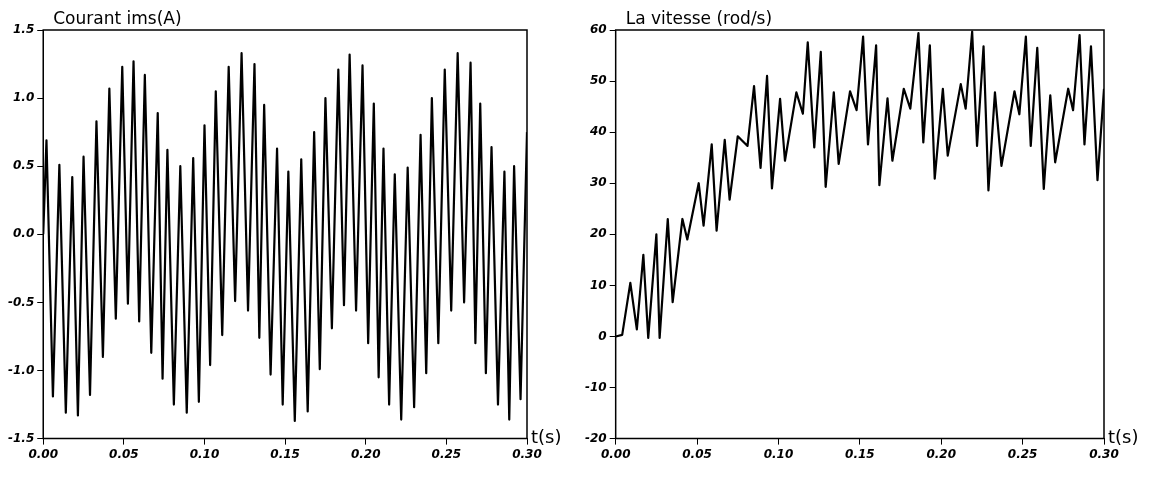 Image resolution: width=1155 pixels, height=495 pixels. Describe the element at coordinates (598, 80) in the screenshot. I see `y-tick-label: 50` at that location.